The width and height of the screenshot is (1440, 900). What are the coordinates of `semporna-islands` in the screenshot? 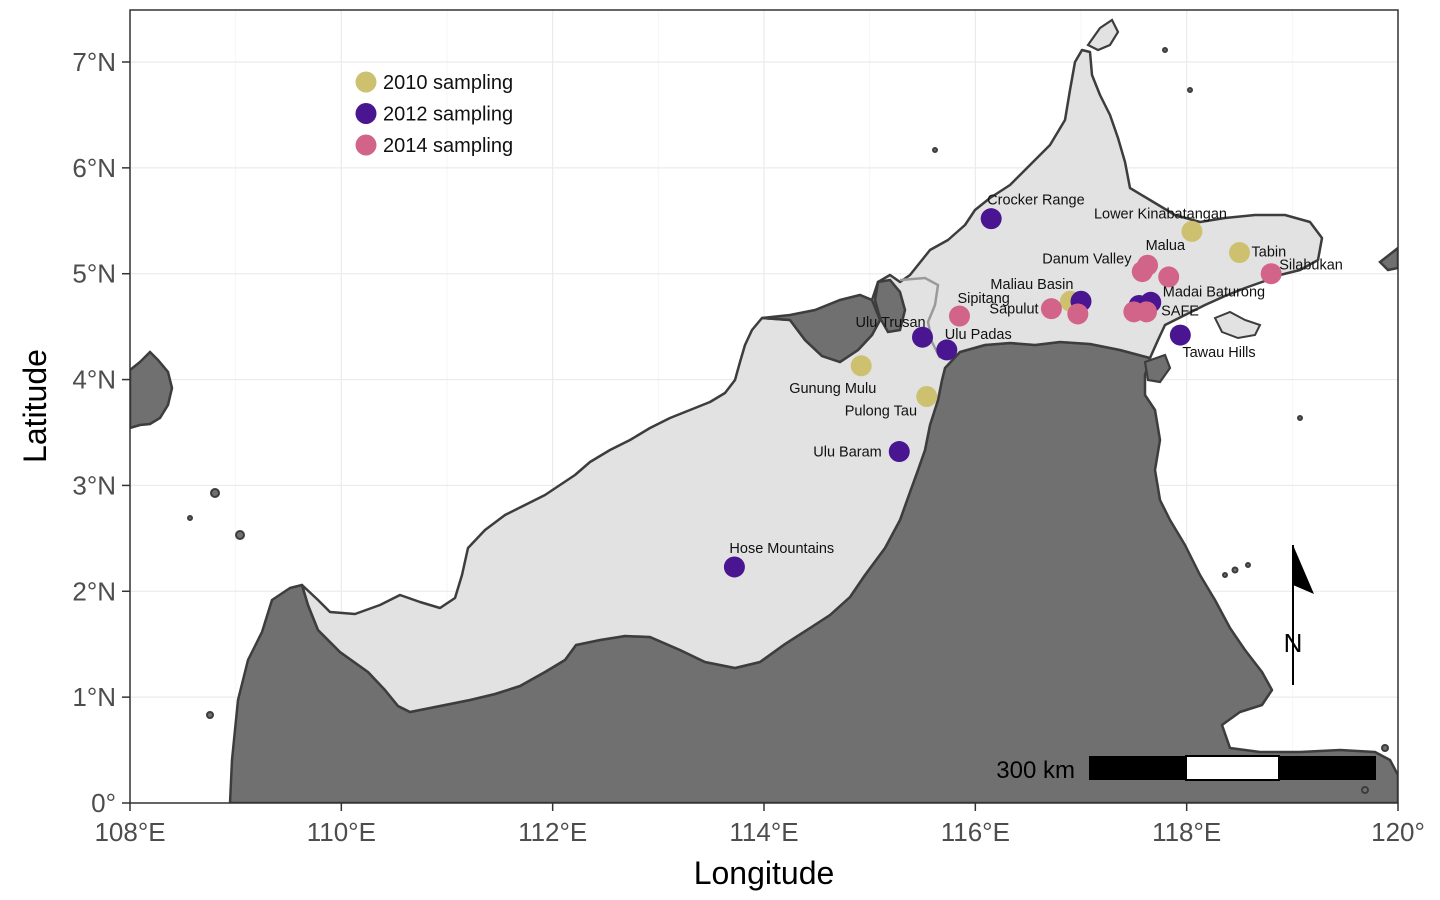 It's located at (1237, 325).